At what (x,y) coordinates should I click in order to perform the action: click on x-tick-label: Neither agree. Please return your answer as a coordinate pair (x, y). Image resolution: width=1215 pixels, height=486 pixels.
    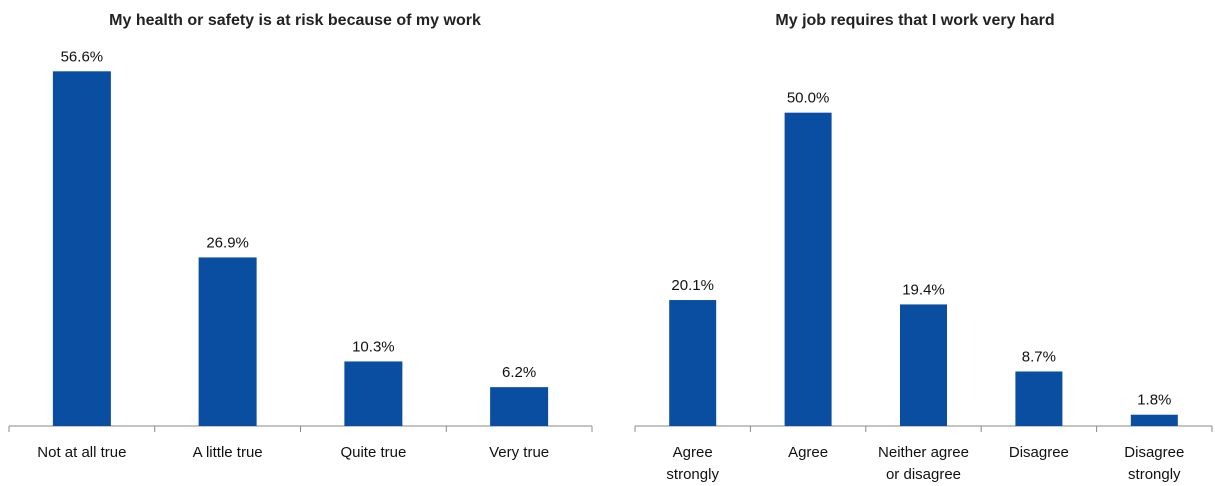
    Looking at the image, I should click on (923, 452).